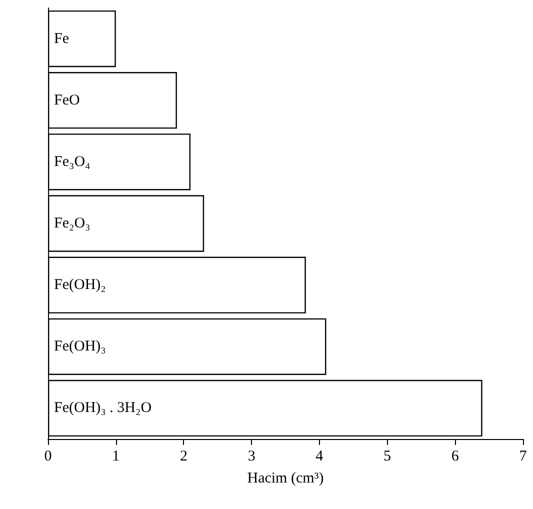  Describe the element at coordinates (80, 346) in the screenshot. I see `y-tick-label: Fe(OH)₃` at that location.